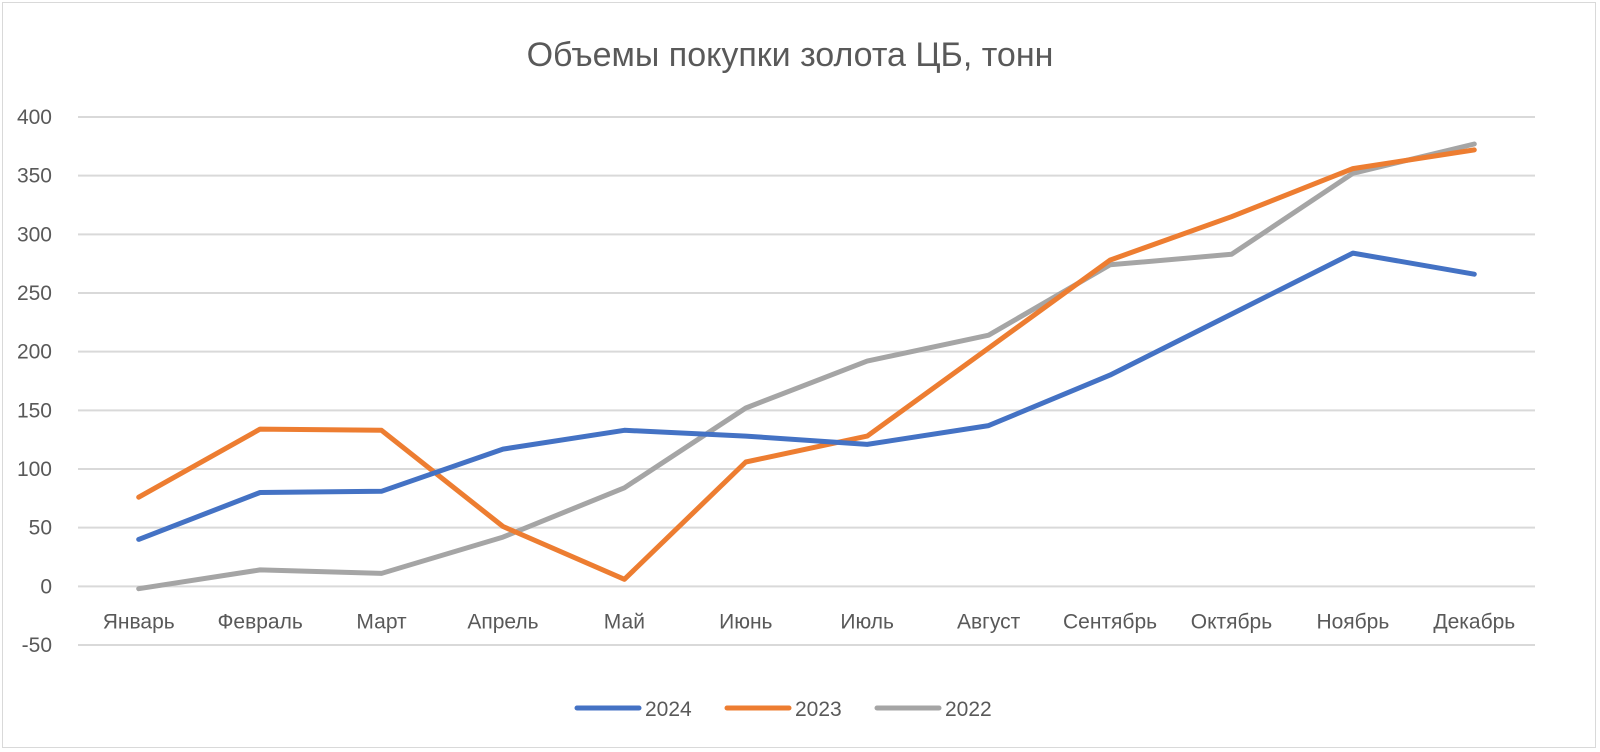  I want to click on x-tick-label: Май, so click(624, 621).